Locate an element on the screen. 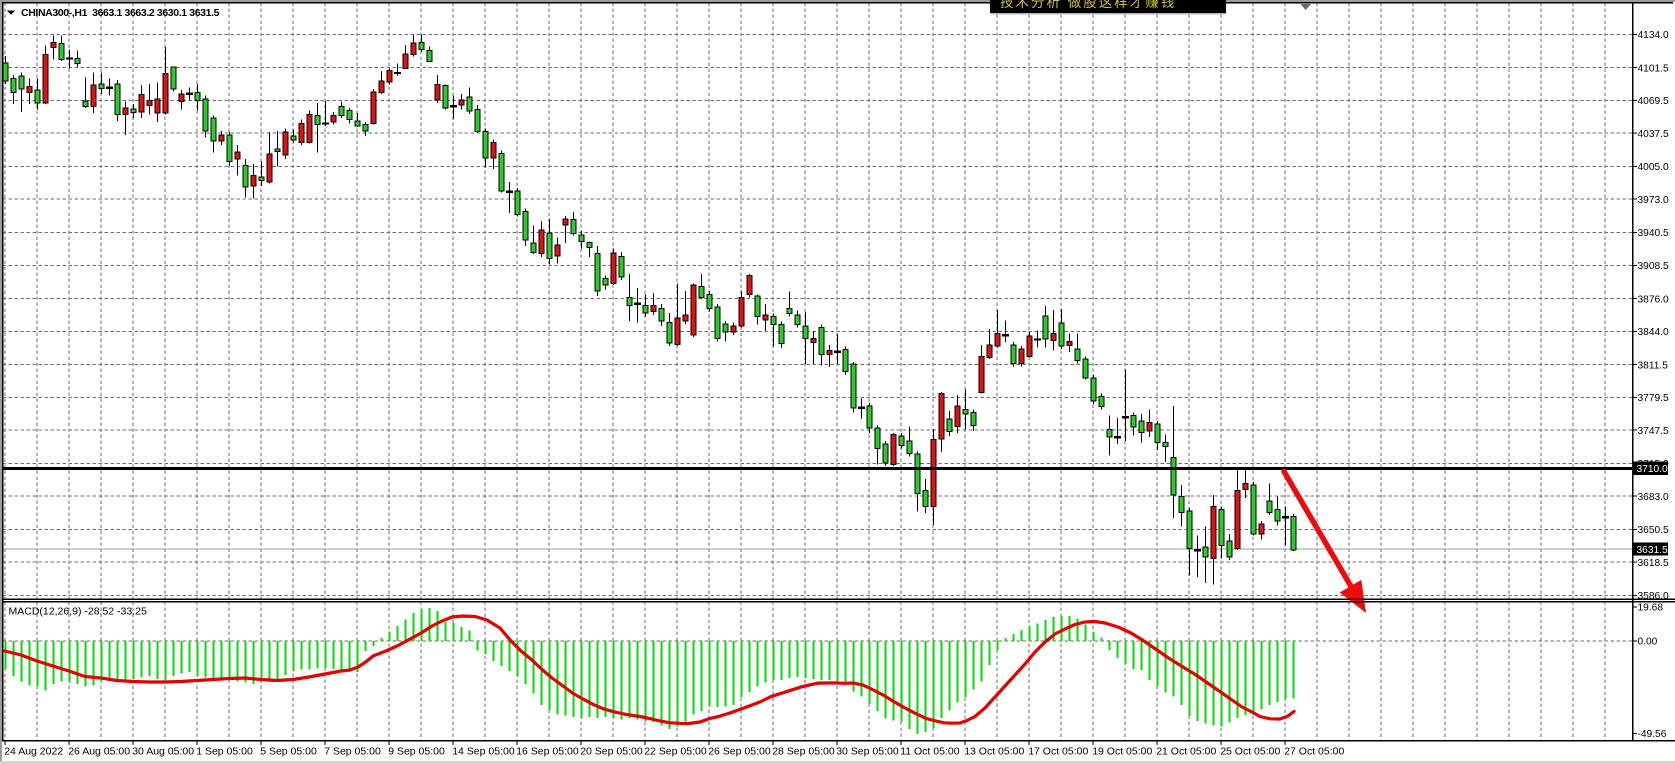 Image resolution: width=1675 pixels, height=764 pixels. svg-text: 30 Sep 05:00 is located at coordinates (867, 752).